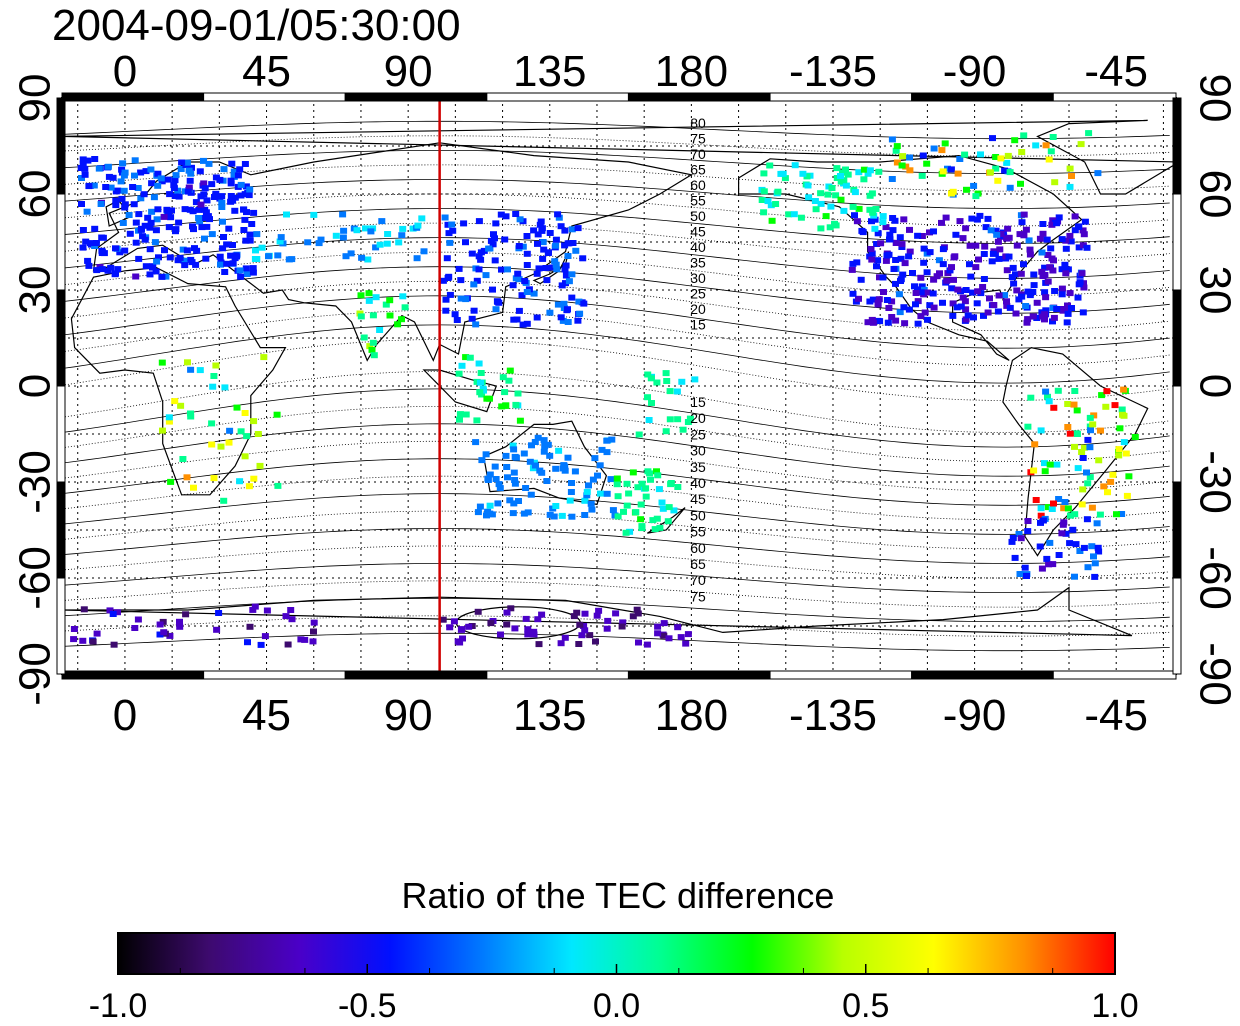  What do you see at coordinates (1177, 434) in the screenshot?
I see `lat-axis-bar` at bounding box center [1177, 434].